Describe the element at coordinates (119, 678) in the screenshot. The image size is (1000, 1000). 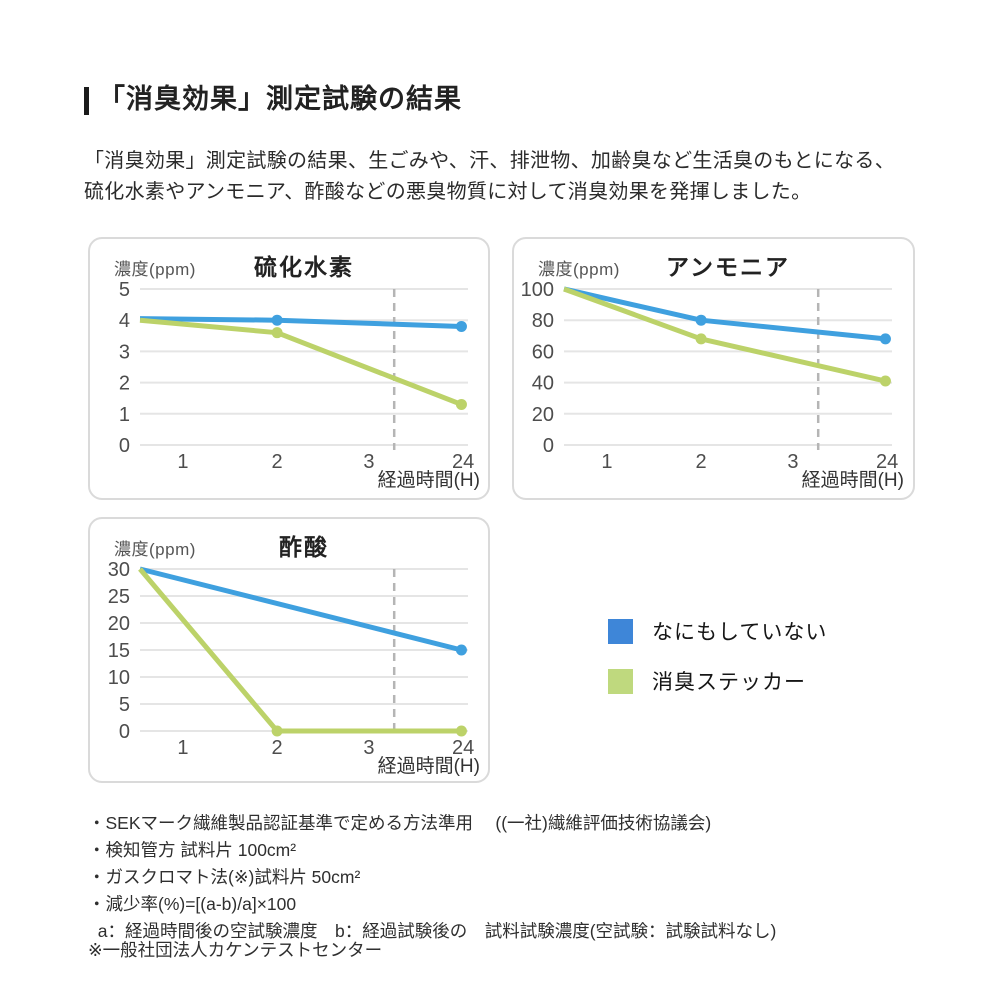
I see `y-tick-label: 10` at that location.